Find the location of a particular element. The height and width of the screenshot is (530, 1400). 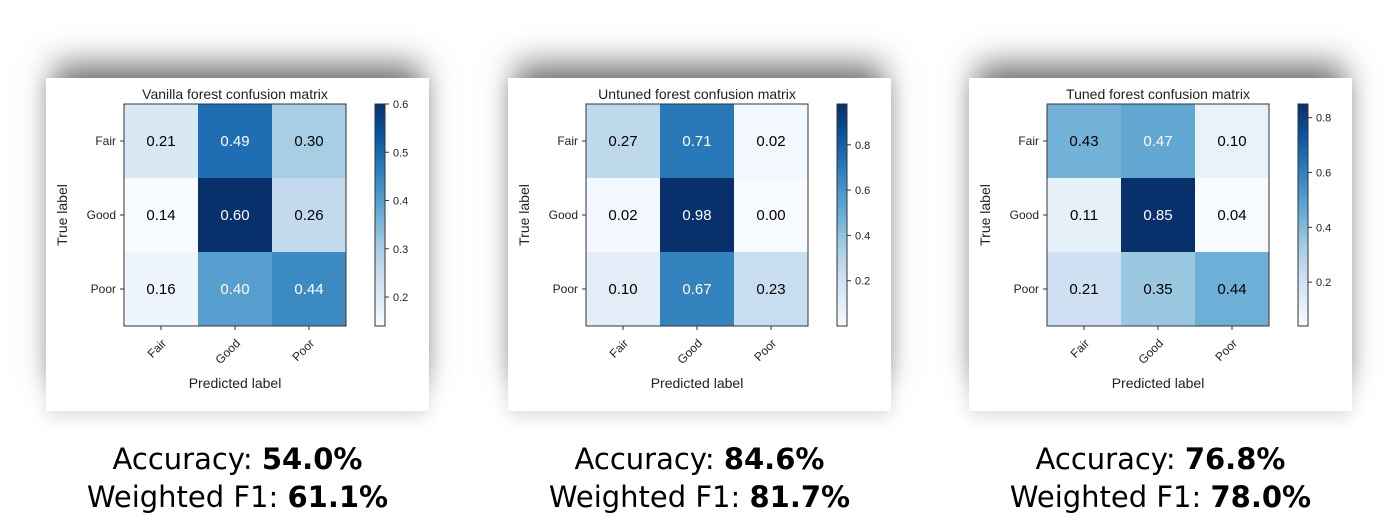

colorbar-tick-label: 0.4 is located at coordinates (400, 202).